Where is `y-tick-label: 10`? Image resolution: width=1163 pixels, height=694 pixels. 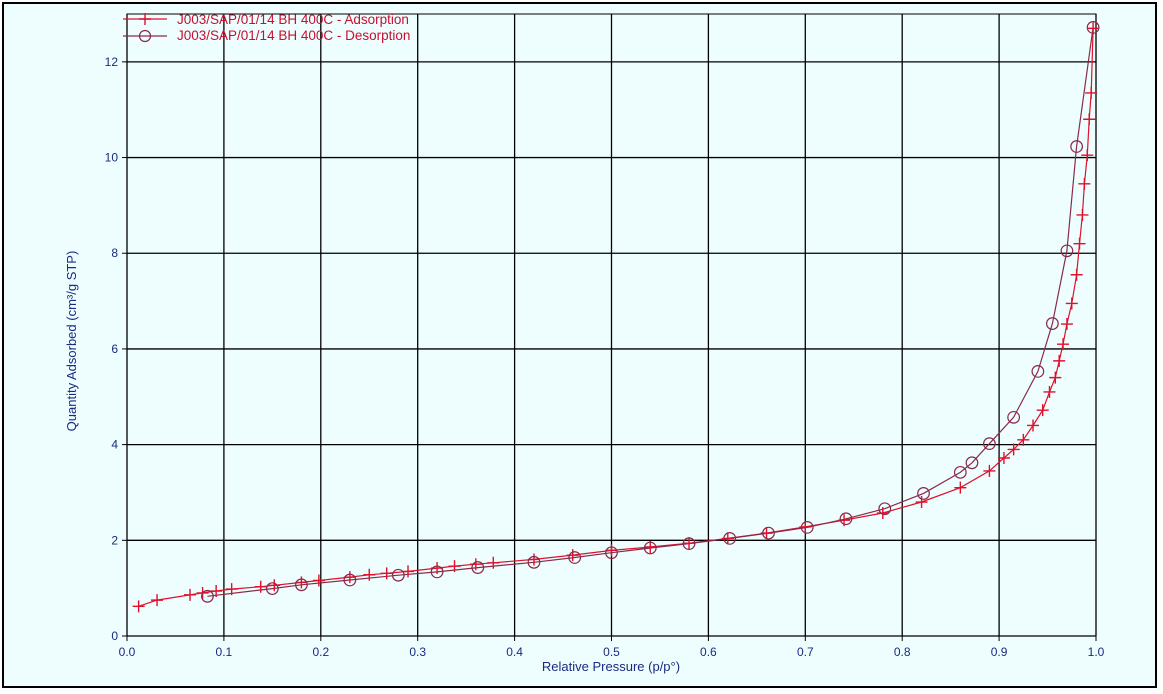
y-tick-label: 10 is located at coordinates (112, 158).